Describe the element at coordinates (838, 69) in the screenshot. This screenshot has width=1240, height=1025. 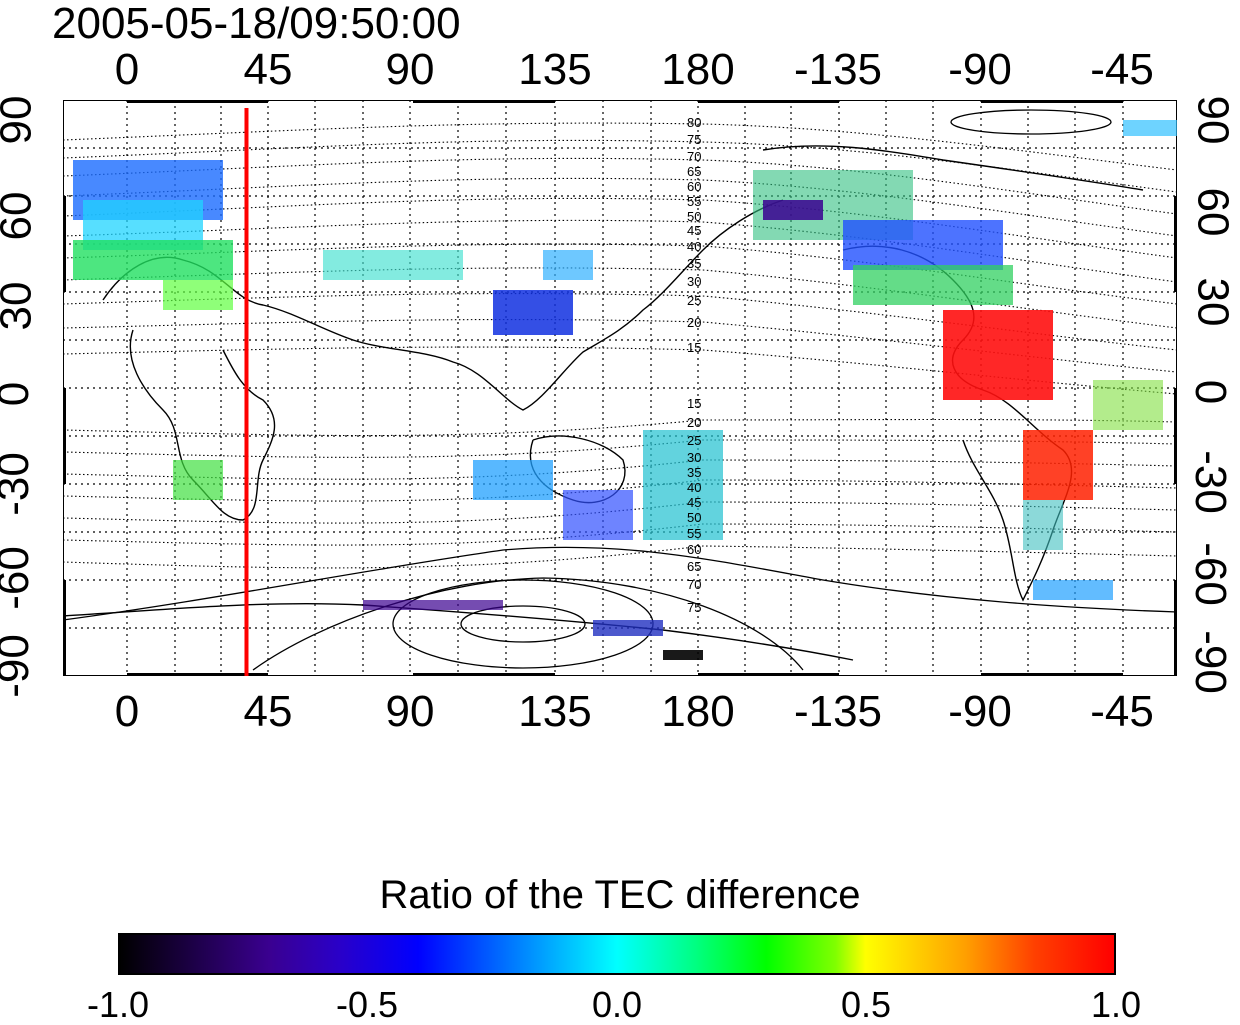
I see `top-lon-tick: -135` at that location.